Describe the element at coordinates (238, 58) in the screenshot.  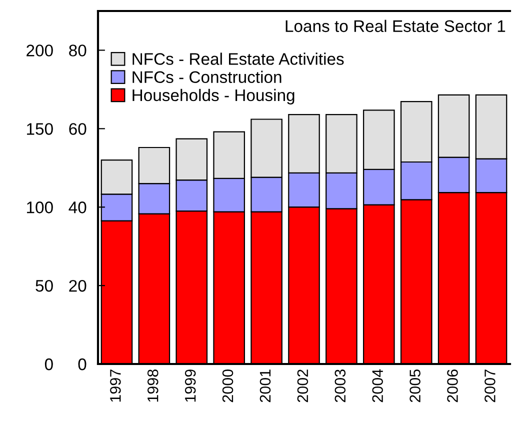
I see `legend-label: NFCs - Real Estate Activities` at that location.